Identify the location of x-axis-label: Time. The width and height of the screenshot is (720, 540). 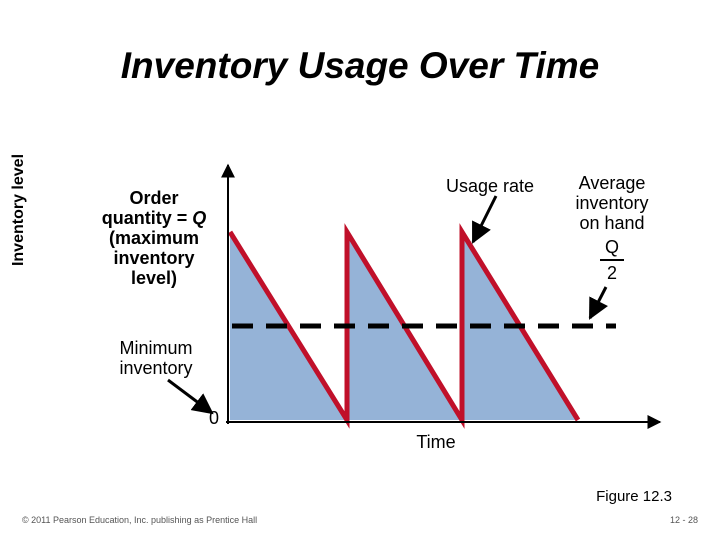
(436, 442).